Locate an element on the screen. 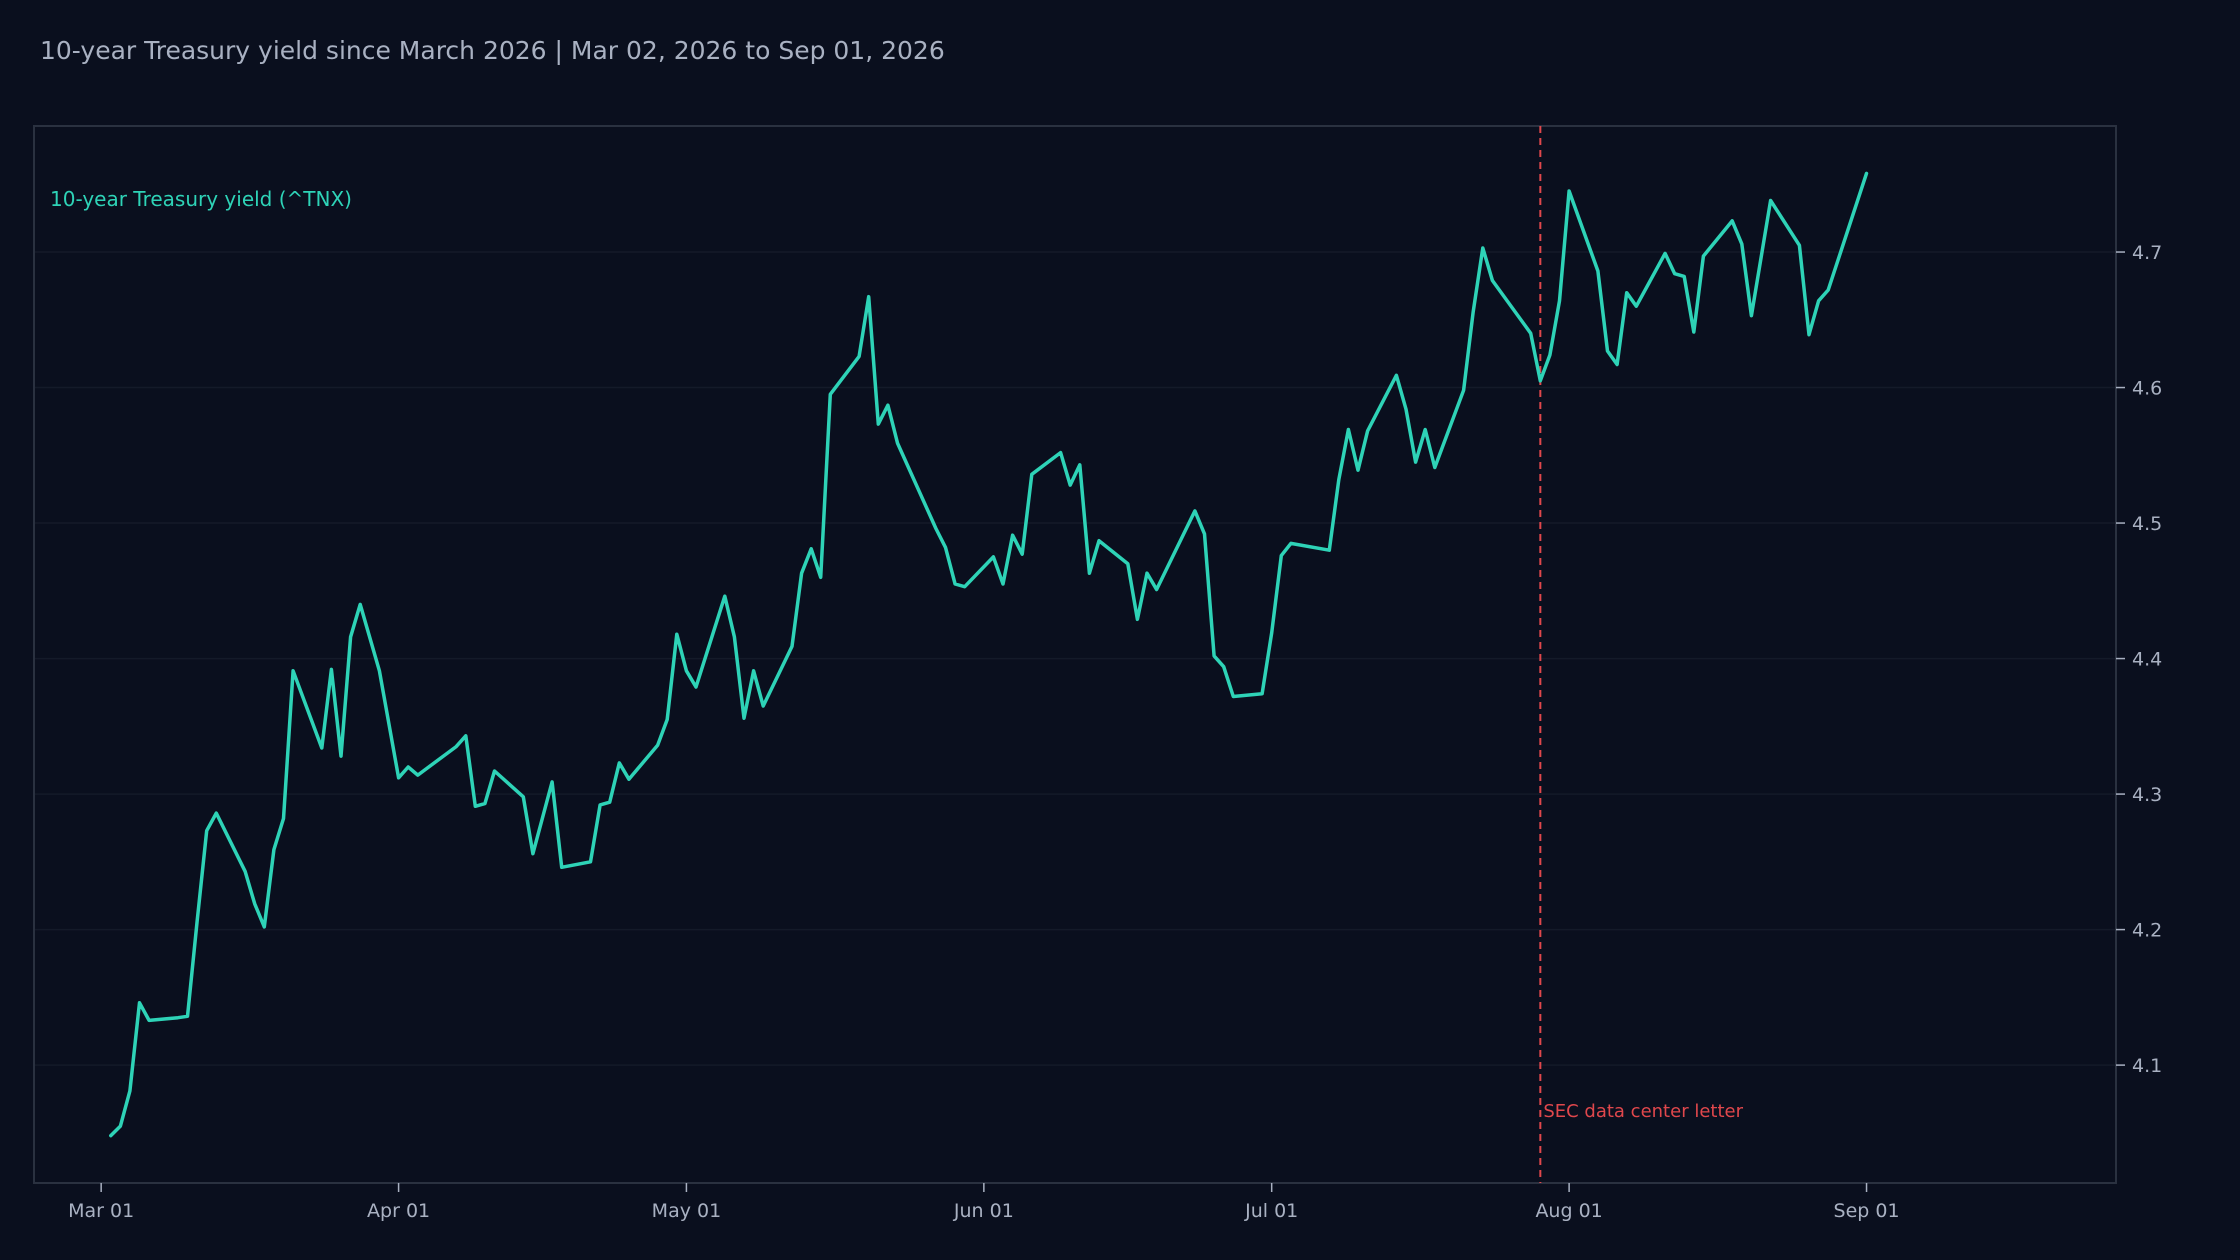 The height and width of the screenshot is (1260, 2240). label-layer: 10-year Treasury yield (^TNX) is located at coordinates (201, 199).